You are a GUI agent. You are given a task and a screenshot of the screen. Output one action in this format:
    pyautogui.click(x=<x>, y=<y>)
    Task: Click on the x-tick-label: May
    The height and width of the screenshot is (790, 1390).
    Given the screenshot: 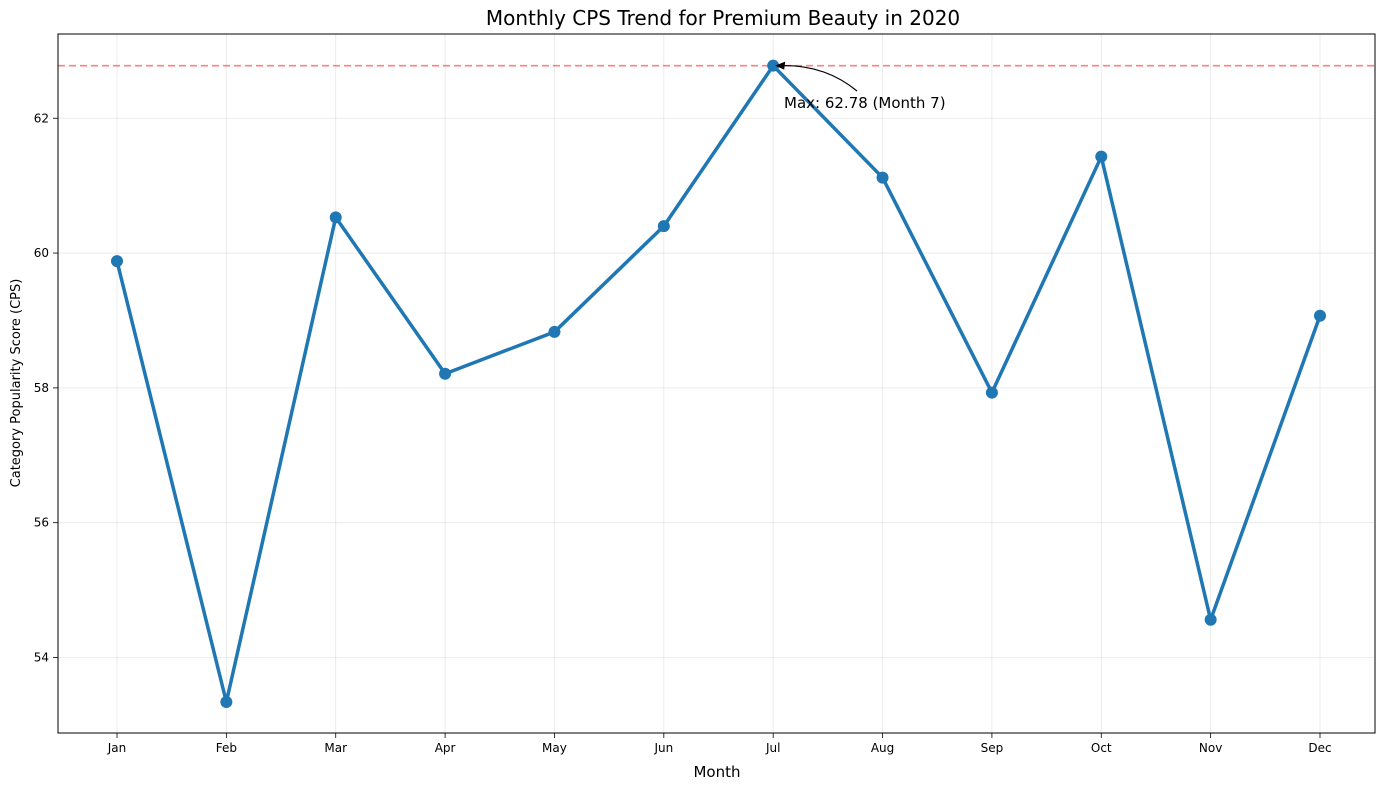 What is the action you would take?
    pyautogui.click(x=554, y=748)
    